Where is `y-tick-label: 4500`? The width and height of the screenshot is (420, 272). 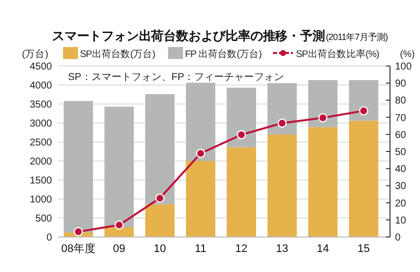
y-tick-label: 4500 is located at coordinates (41, 67).